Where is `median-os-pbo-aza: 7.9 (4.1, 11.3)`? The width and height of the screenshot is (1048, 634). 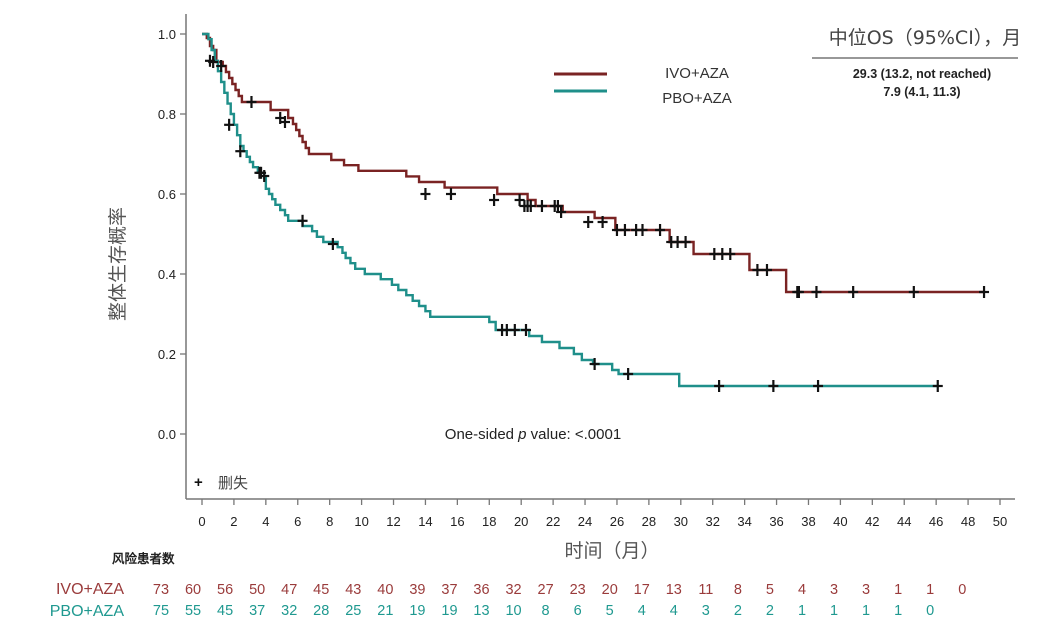
median-os-pbo-aza: 7.9 (4.1, 11.3) is located at coordinates (921, 92).